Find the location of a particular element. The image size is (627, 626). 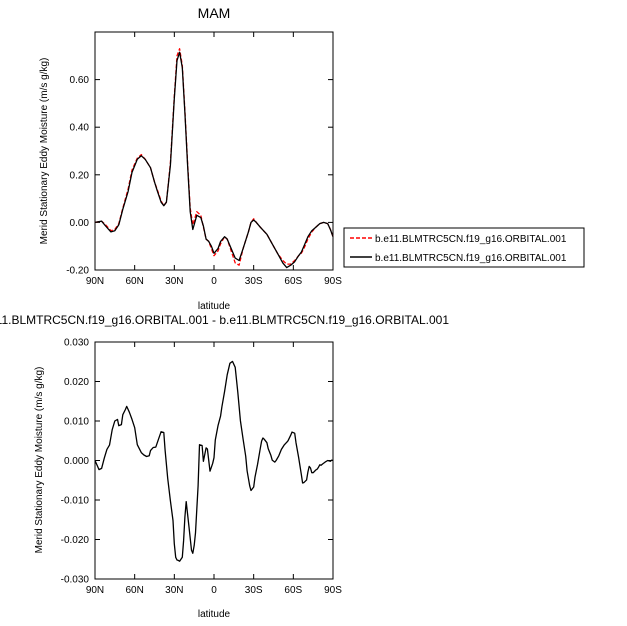

top-x-tick-label: 60S is located at coordinates (293, 281).